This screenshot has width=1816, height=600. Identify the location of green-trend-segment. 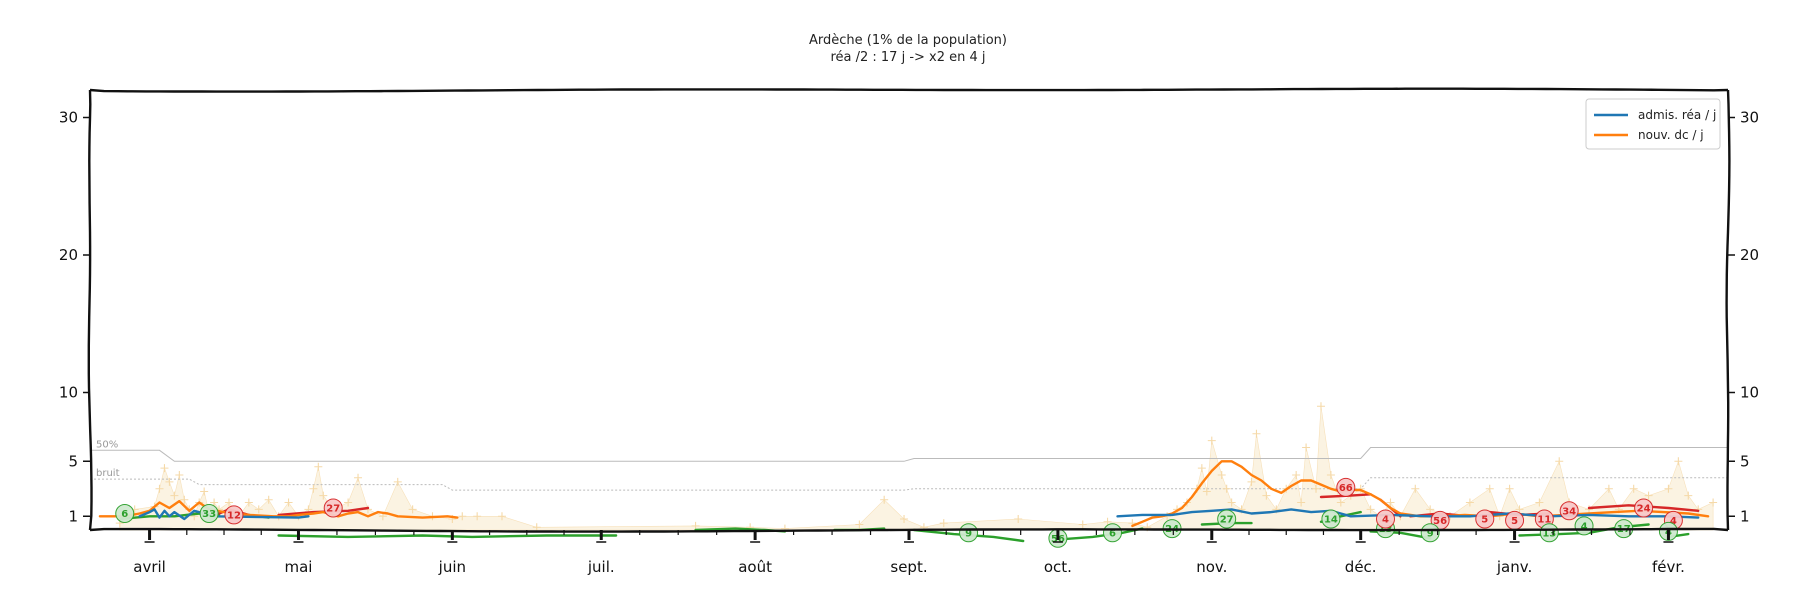
(447, 536).